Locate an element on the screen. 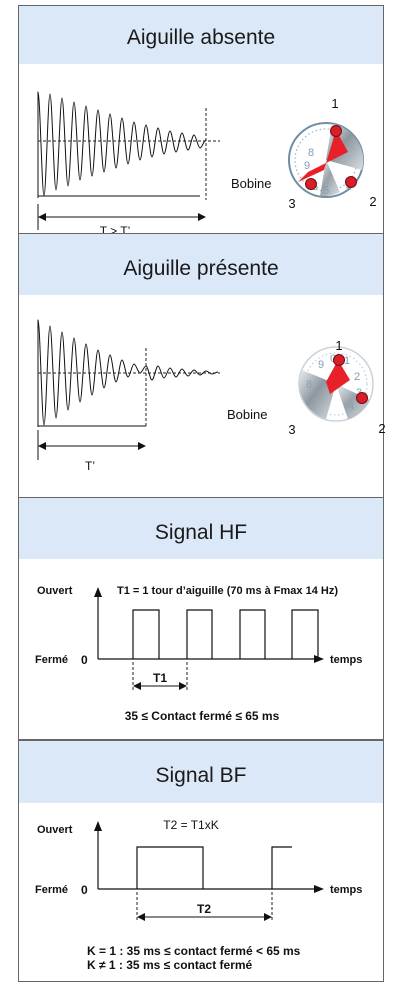  bf-square-wave is located at coordinates (214, 867).